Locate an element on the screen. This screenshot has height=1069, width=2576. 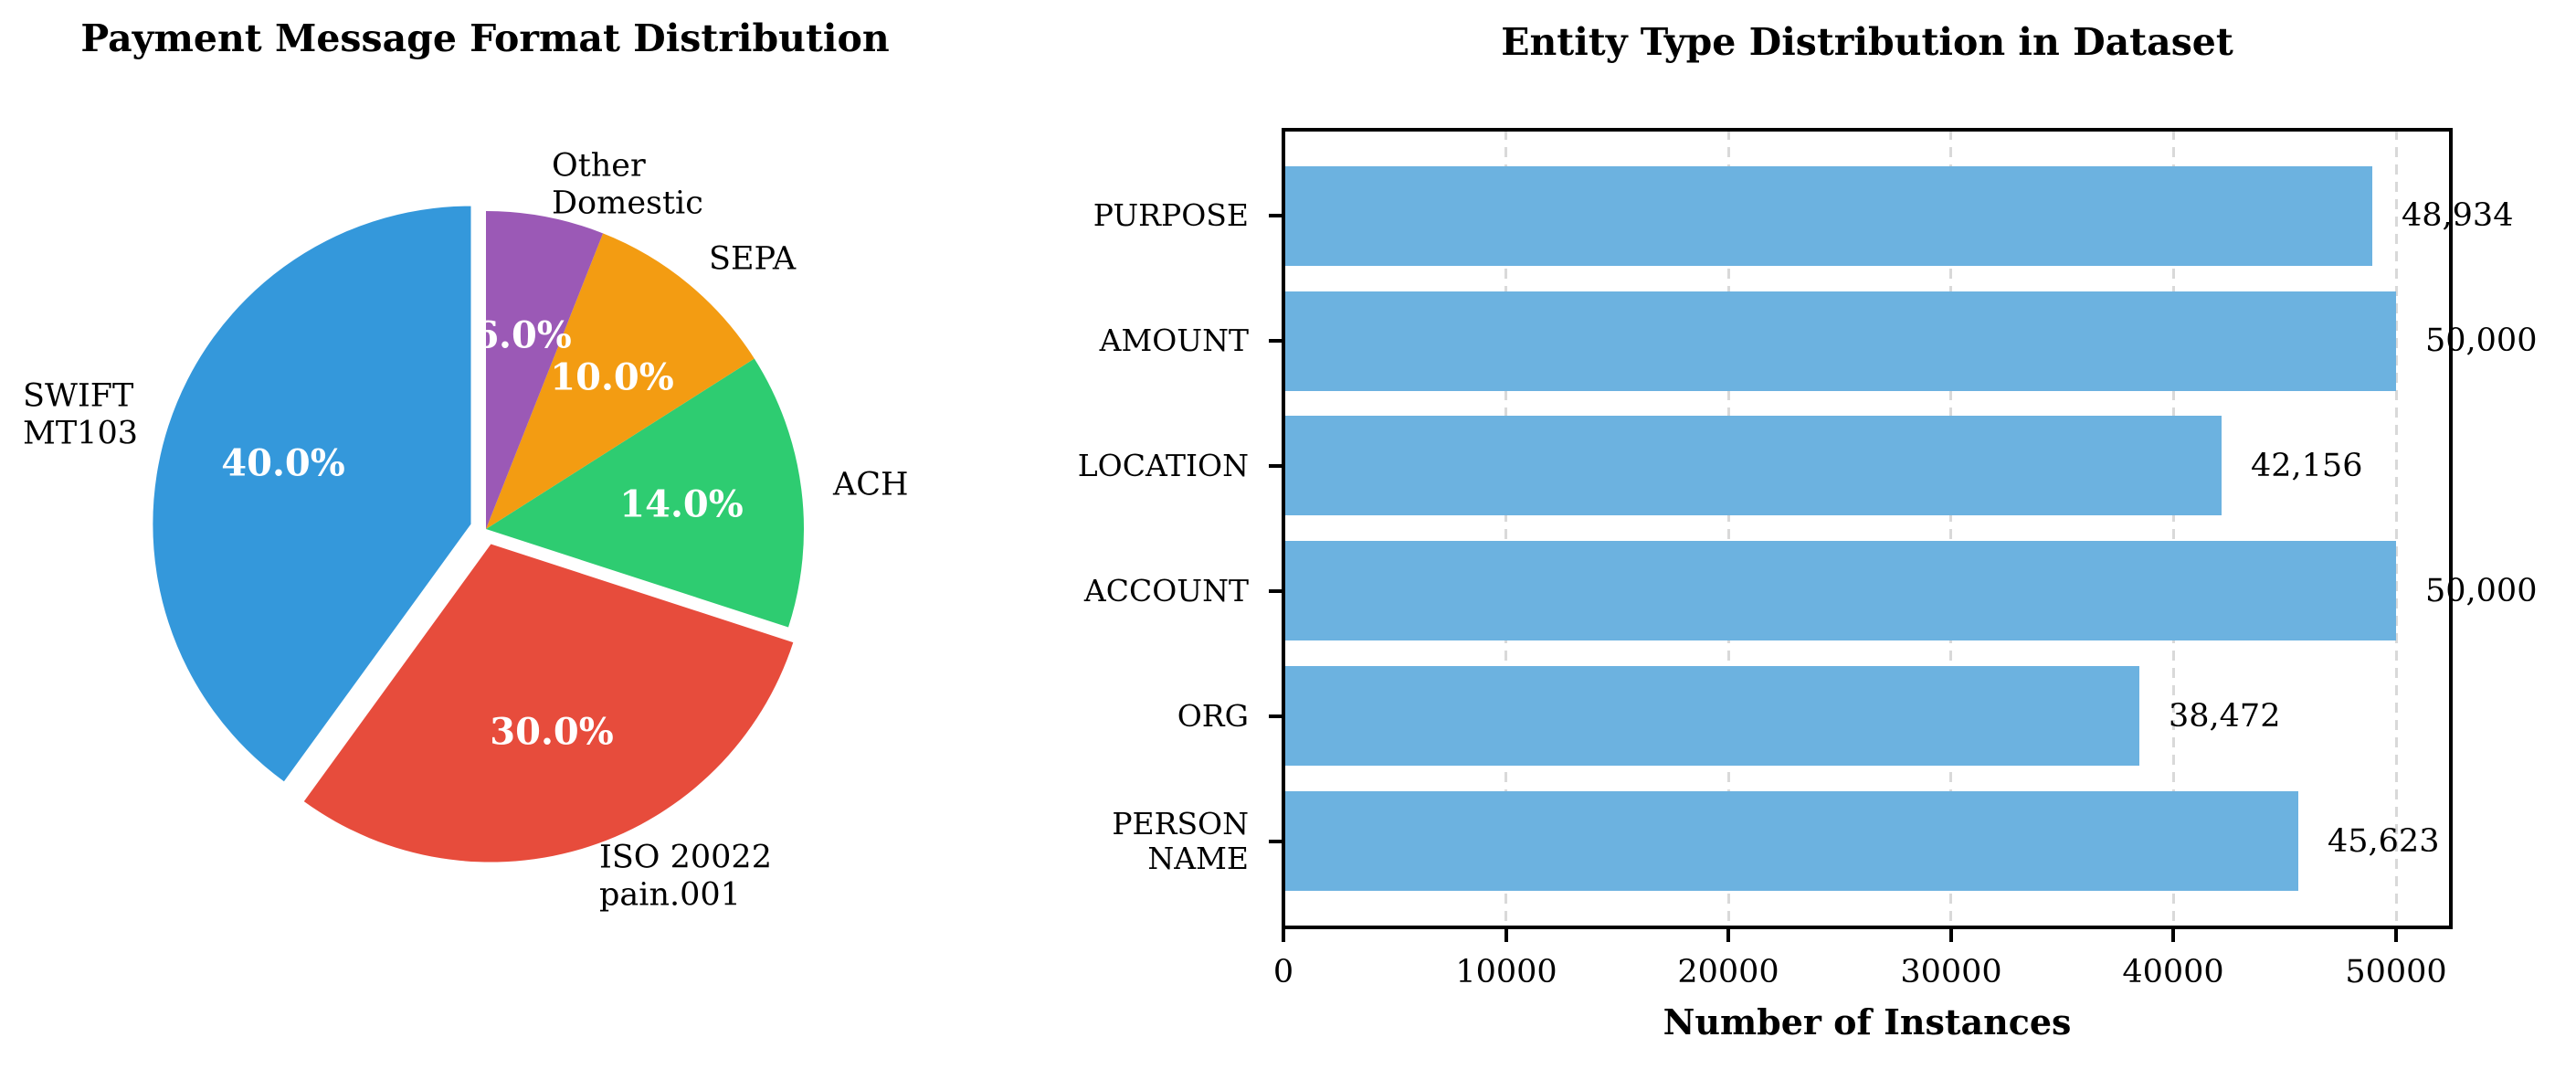
bar-amount is located at coordinates (1839, 341).